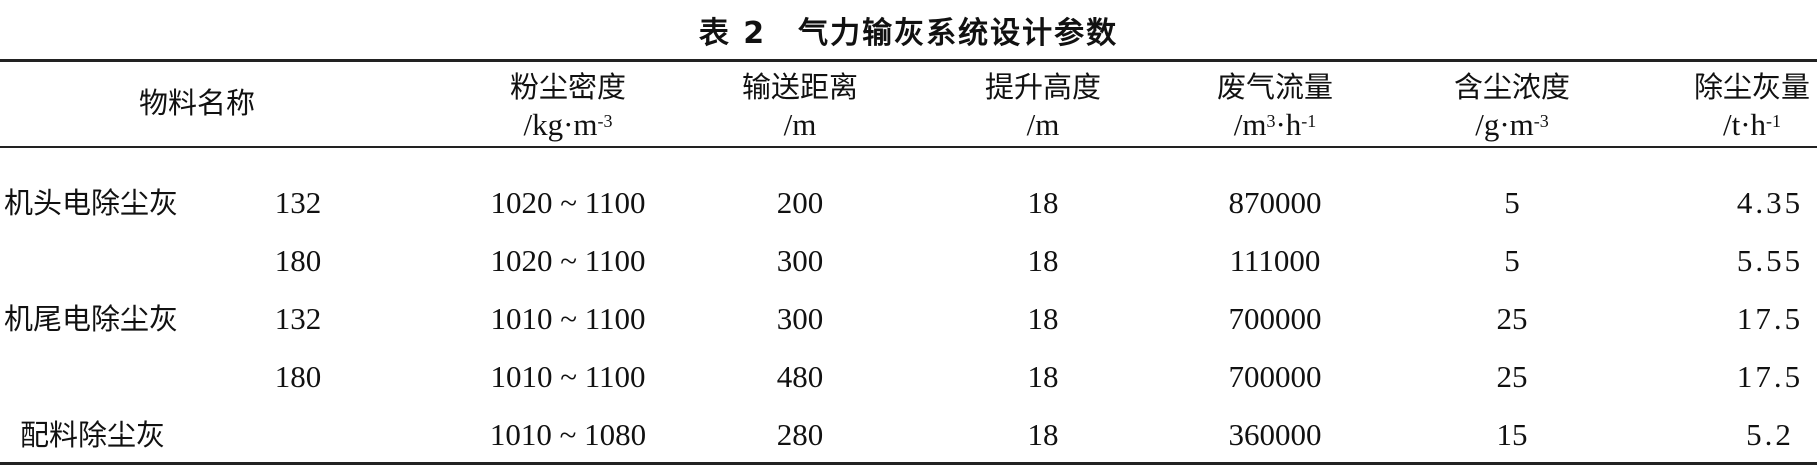  Describe the element at coordinates (1275, 202) in the screenshot. I see `cell-flow: 870000` at that location.